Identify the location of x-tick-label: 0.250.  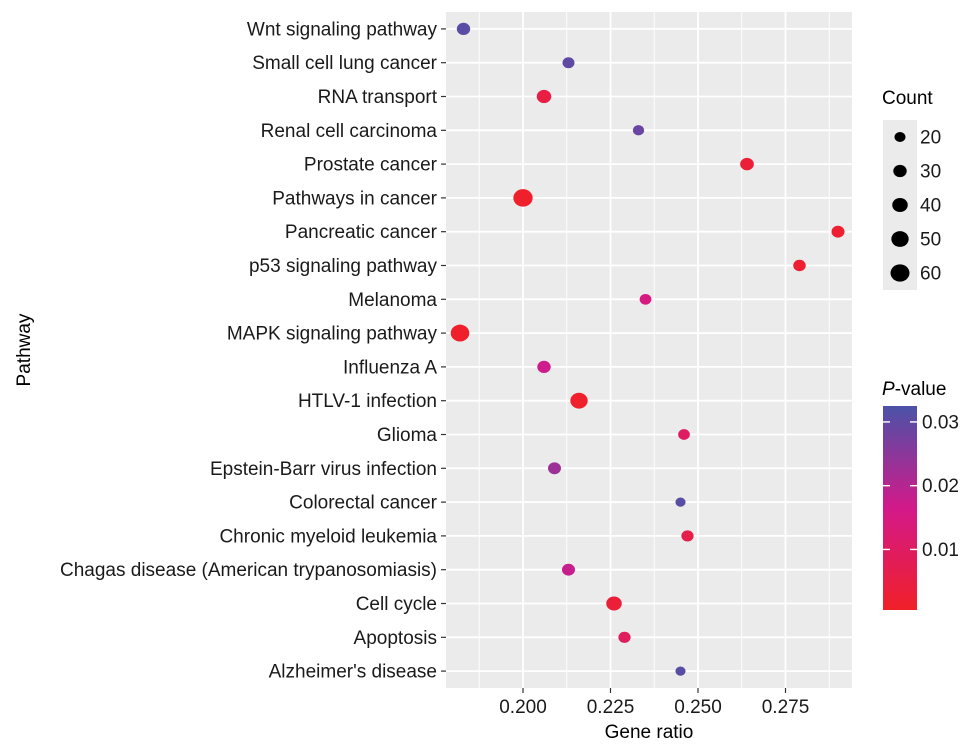
(698, 707).